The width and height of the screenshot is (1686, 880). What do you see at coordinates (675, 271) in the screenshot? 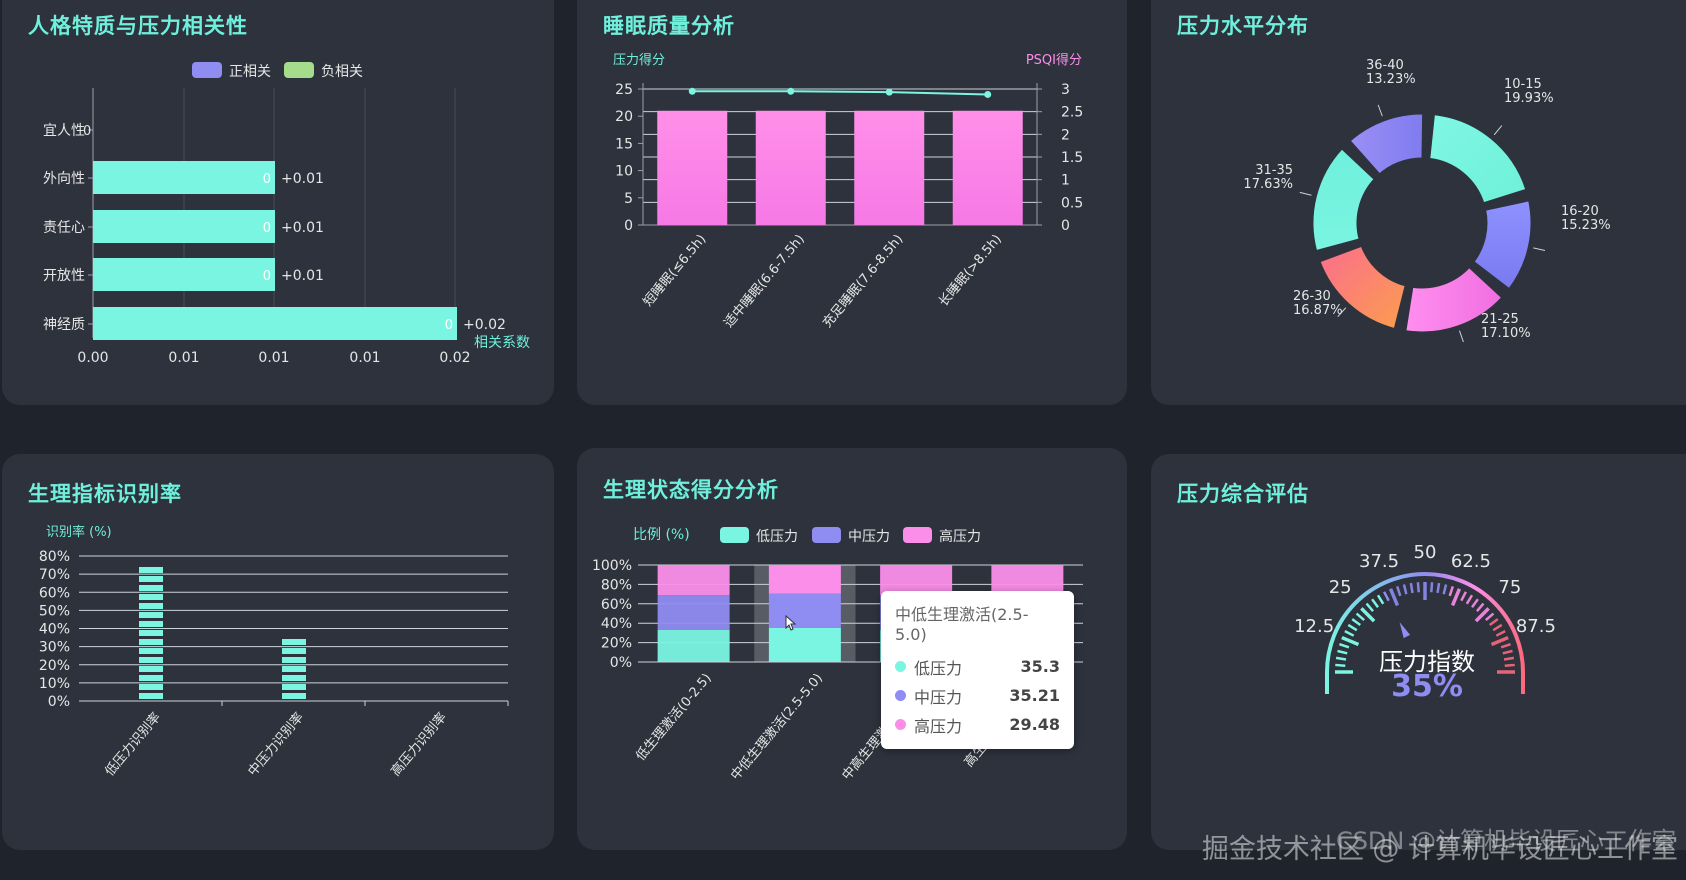
I see `x-tick-label: 短睡眠(≤6.5h)` at bounding box center [675, 271].